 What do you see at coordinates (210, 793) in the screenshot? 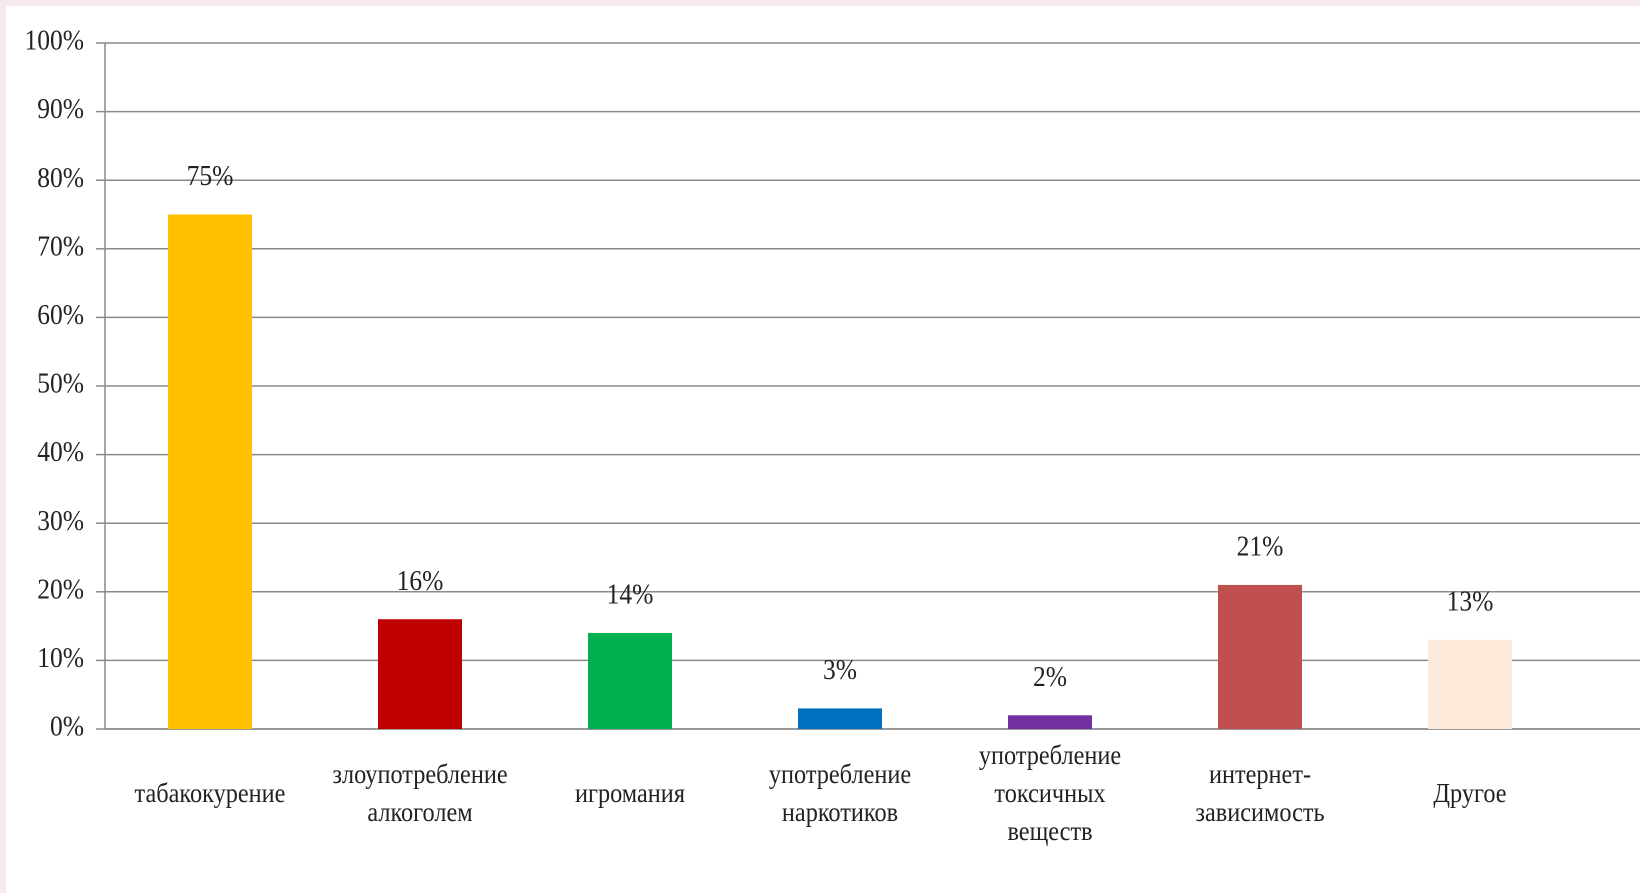
I see `x-tick-label: табакокурение` at bounding box center [210, 793].